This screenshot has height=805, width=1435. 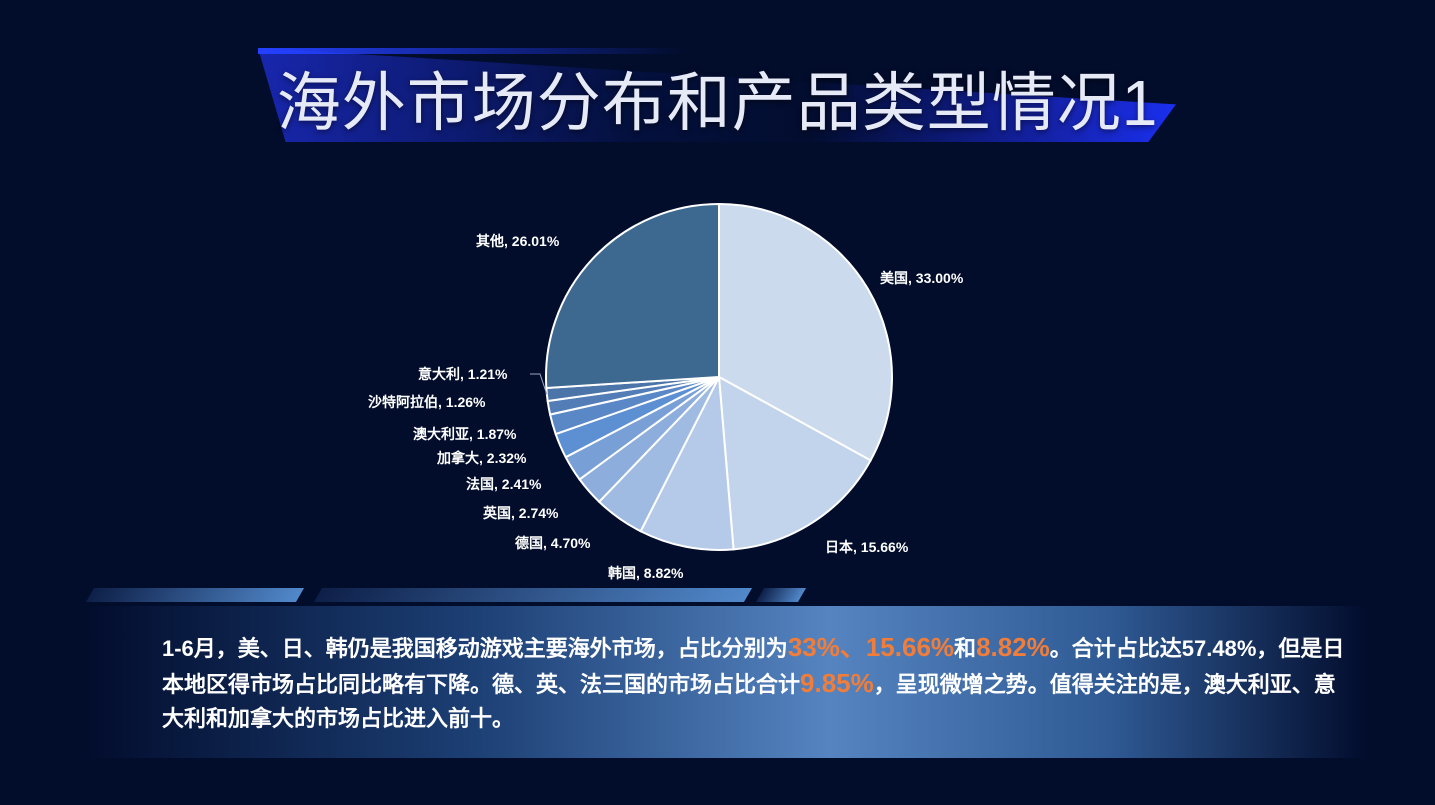 I want to click on summary-part-4: ，呈现微增之势。值得关注的是，澳大利亚、意大利和加拿大的市场占比进入前十。, so click(x=749, y=701).